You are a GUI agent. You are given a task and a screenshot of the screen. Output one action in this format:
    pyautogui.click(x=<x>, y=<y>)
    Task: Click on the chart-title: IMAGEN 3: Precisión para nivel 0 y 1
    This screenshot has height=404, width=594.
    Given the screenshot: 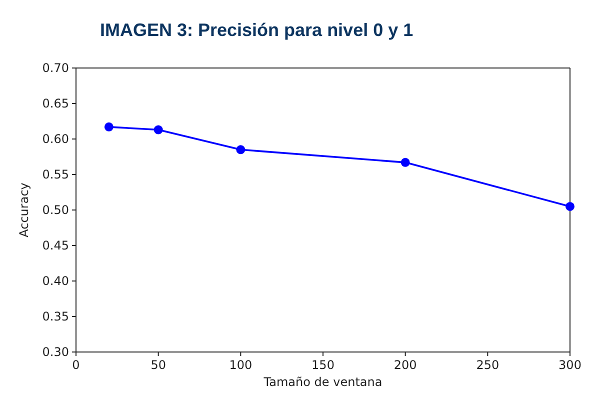 What is the action you would take?
    pyautogui.click(x=257, y=30)
    